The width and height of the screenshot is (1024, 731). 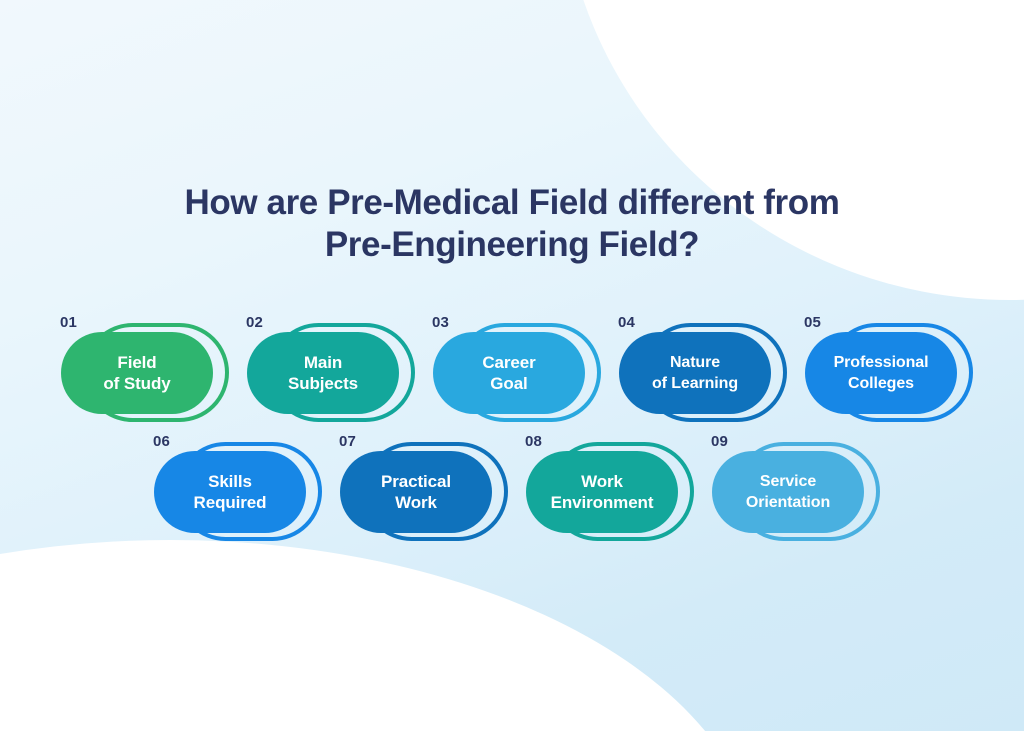 I want to click on pill-body-01: Field of Study, so click(x=137, y=373).